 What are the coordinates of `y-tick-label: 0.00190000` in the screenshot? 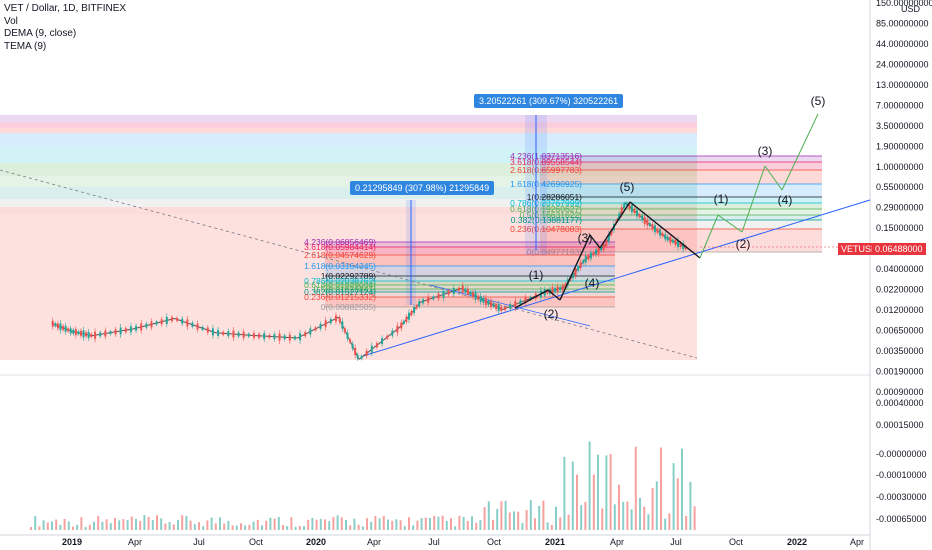 It's located at (900, 371).